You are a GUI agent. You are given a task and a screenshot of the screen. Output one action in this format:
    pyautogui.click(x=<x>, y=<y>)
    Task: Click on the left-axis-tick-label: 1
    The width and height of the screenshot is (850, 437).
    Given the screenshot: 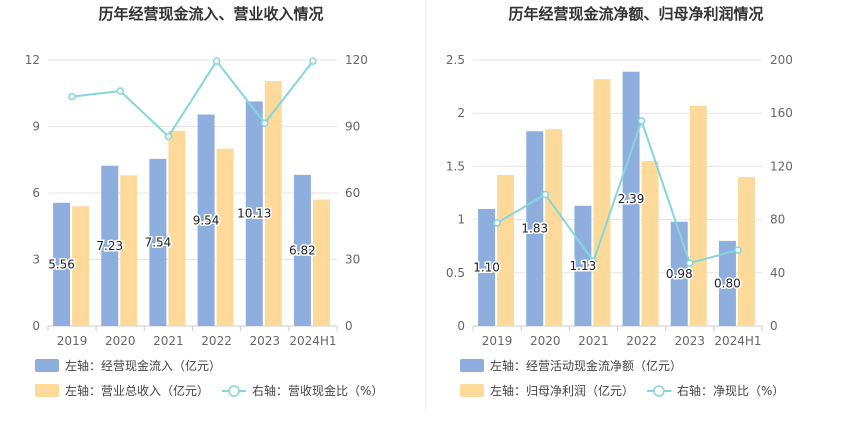 What is the action you would take?
    pyautogui.click(x=461, y=220)
    